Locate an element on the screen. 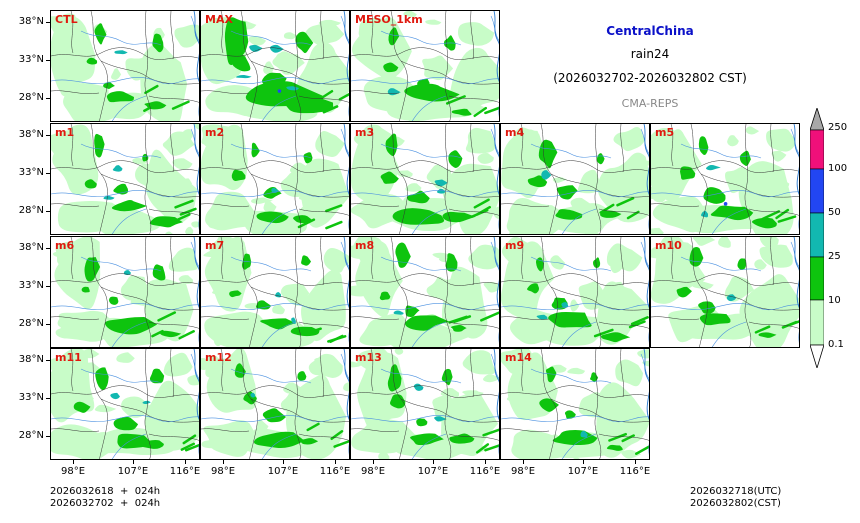 This screenshot has width=860, height=523. latitude-label: 28°N is located at coordinates (31, 323).